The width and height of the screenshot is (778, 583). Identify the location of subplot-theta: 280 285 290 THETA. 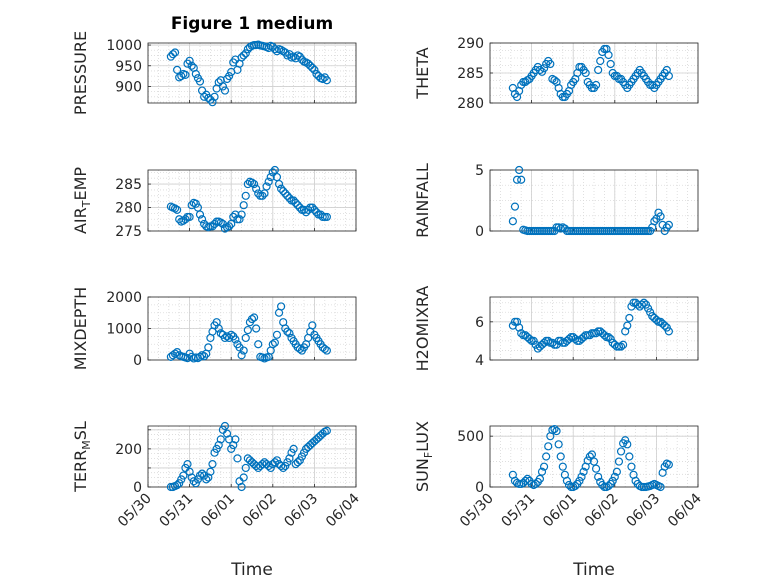
(556, 74).